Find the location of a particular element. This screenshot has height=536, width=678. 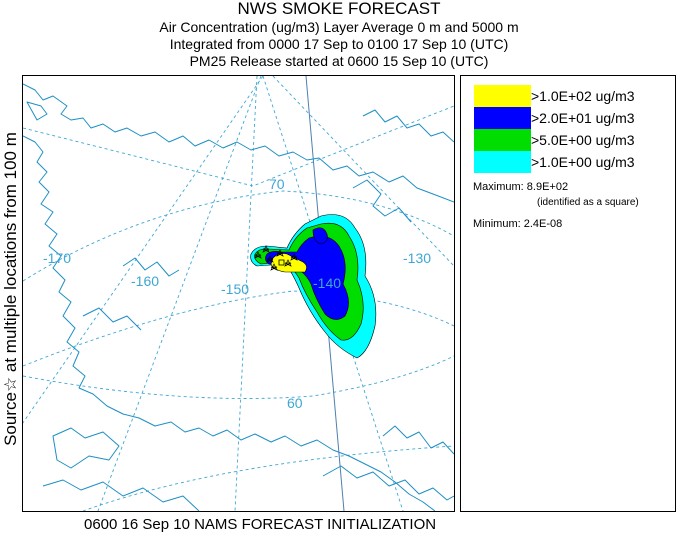

legend-swatch-green is located at coordinates (502, 140).